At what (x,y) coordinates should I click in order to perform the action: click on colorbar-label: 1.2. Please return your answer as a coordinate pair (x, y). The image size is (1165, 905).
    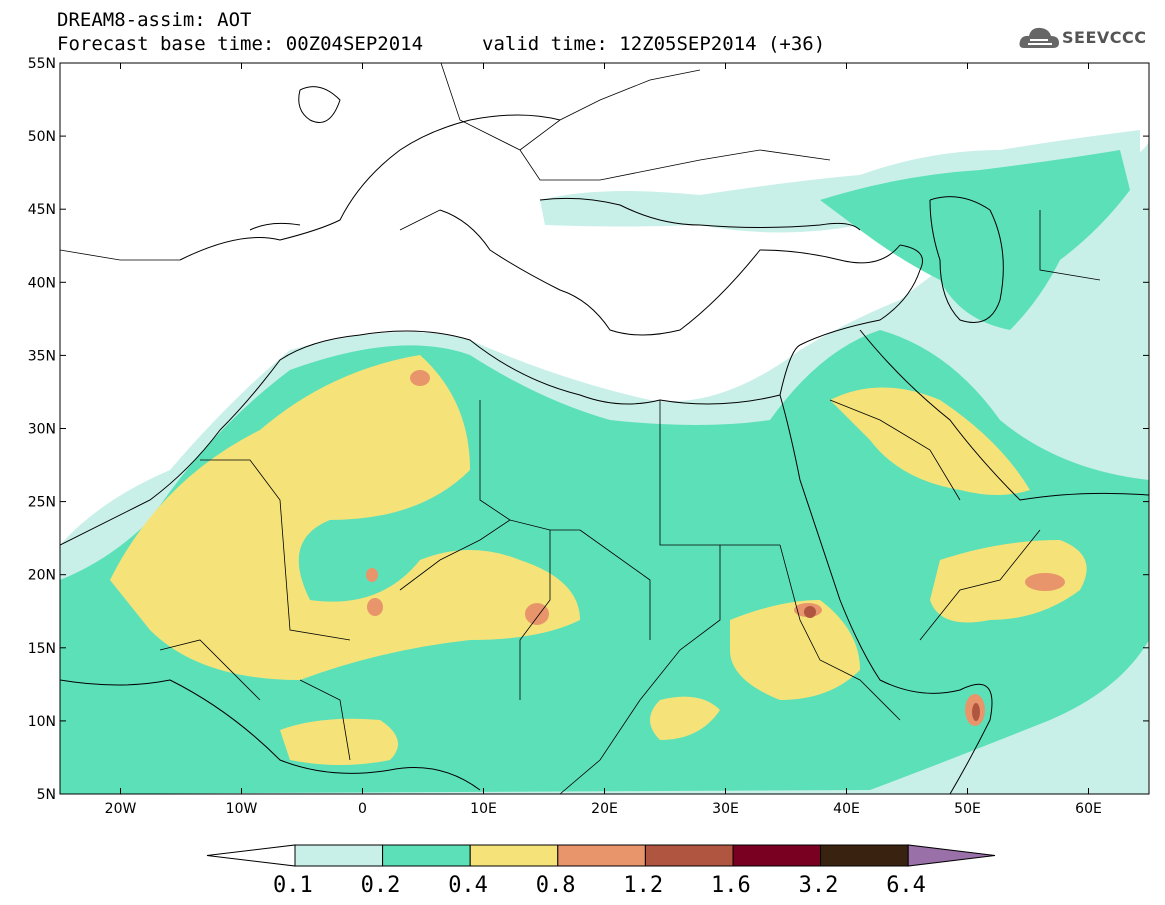
    Looking at the image, I should click on (643, 885).